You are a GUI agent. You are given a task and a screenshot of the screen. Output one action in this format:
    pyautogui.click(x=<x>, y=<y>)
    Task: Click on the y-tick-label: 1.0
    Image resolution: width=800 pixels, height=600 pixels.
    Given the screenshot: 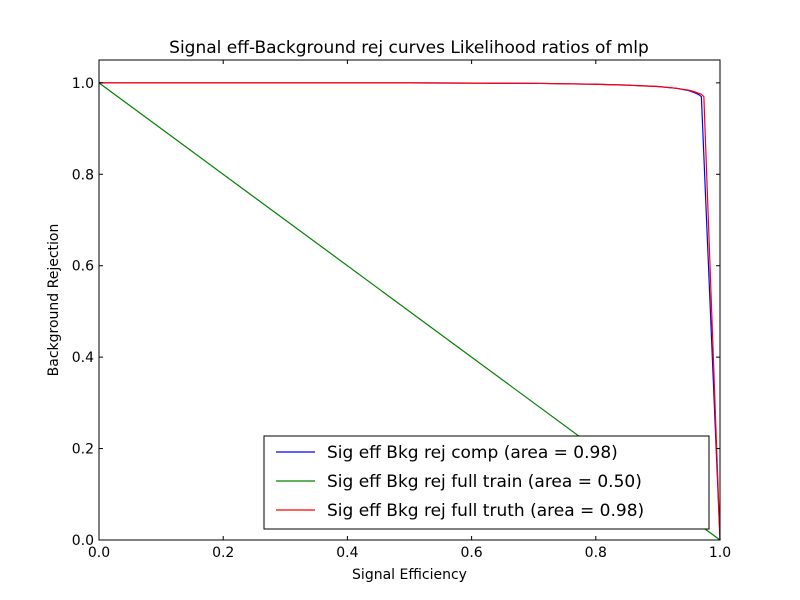 What is the action you would take?
    pyautogui.click(x=83, y=84)
    